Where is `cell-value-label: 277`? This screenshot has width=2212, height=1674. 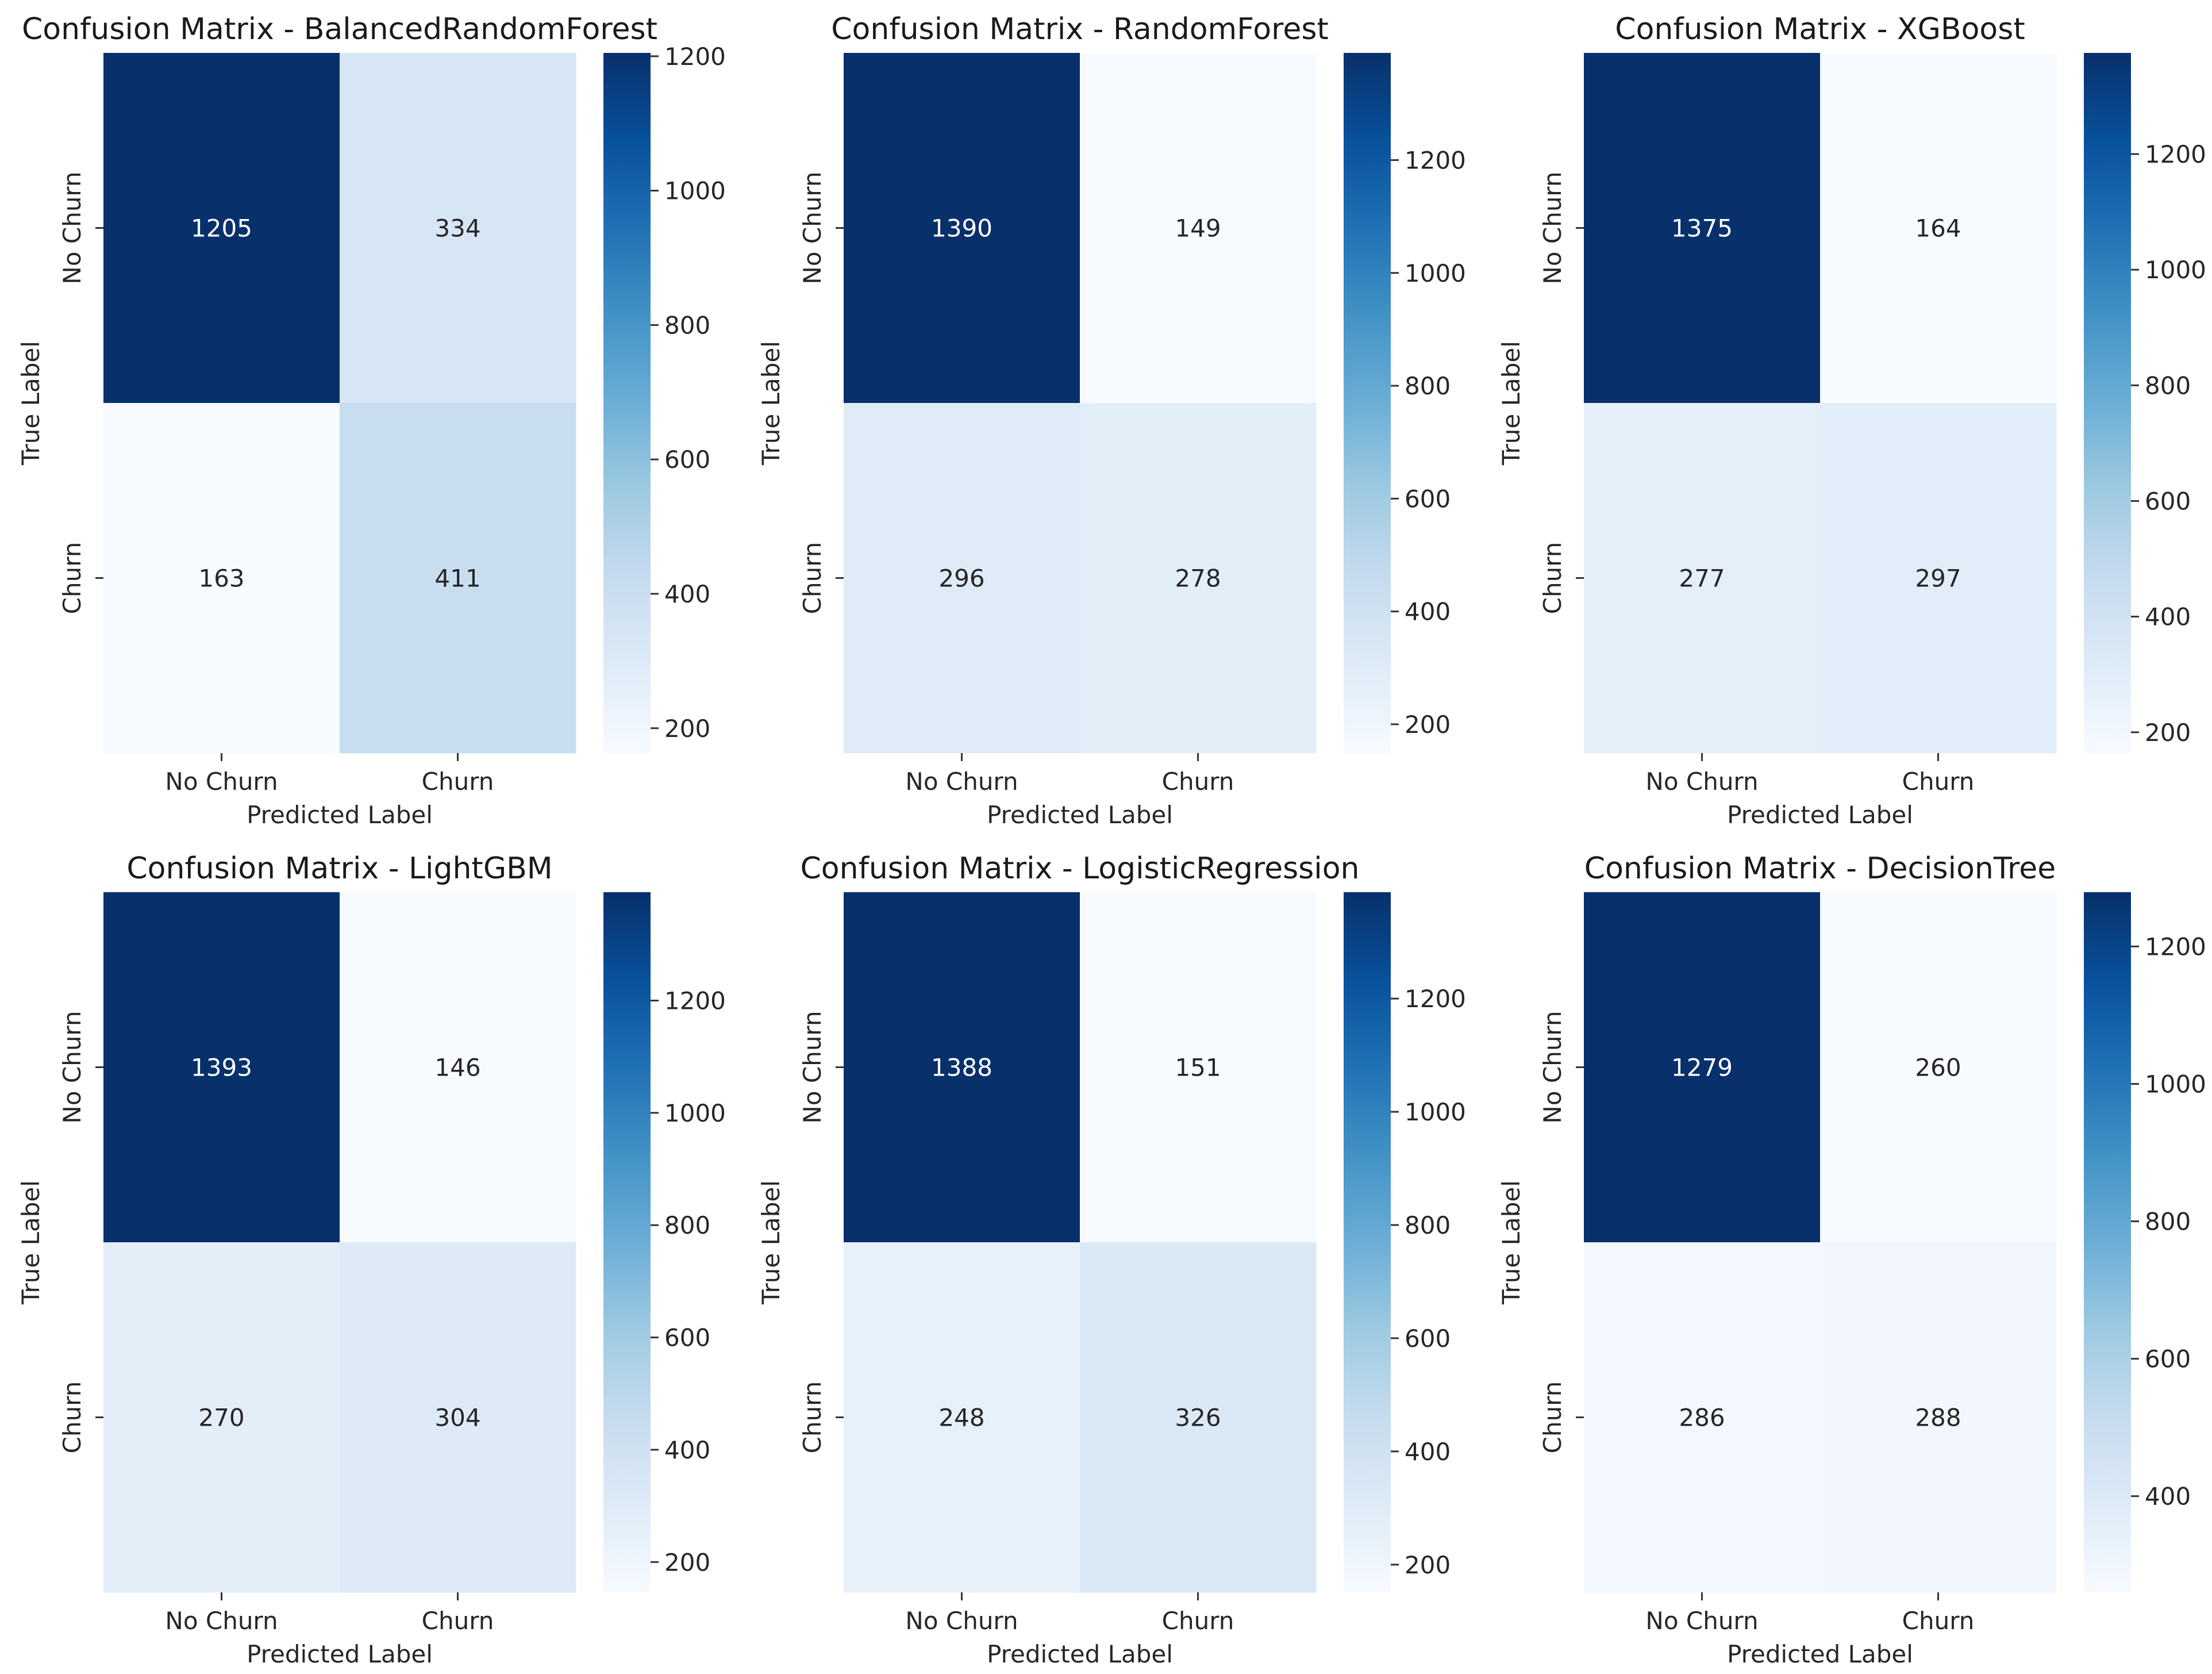
cell-value-label: 277 is located at coordinates (1702, 579).